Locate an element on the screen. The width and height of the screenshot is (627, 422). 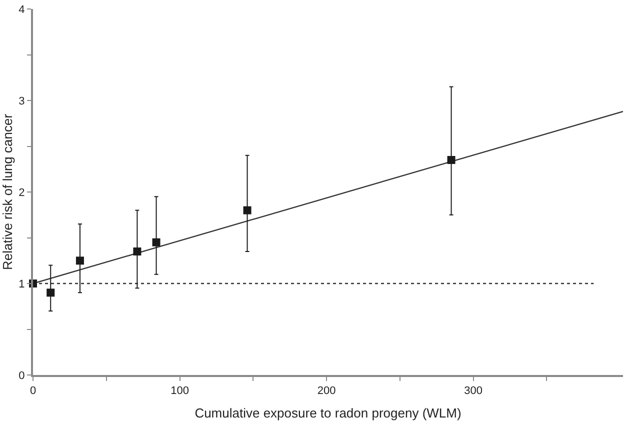
y-tick-label: 2 is located at coordinates (21, 192).